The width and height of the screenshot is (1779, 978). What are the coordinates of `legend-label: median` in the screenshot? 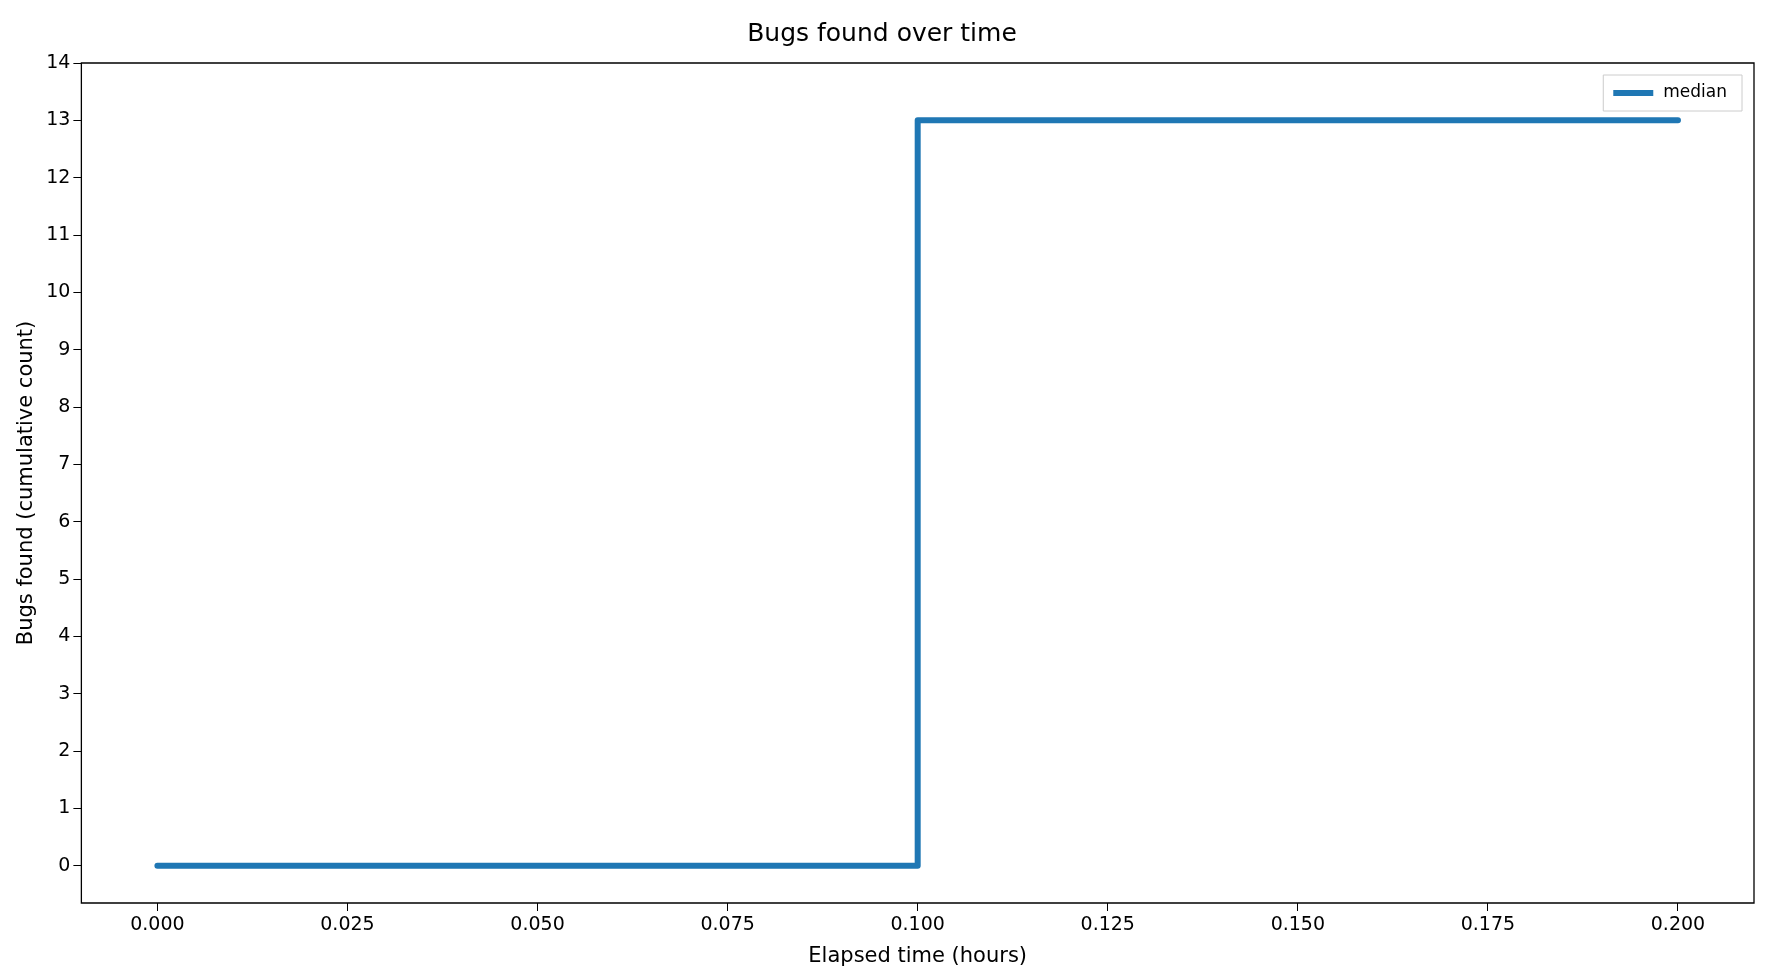 It's located at (1695, 91).